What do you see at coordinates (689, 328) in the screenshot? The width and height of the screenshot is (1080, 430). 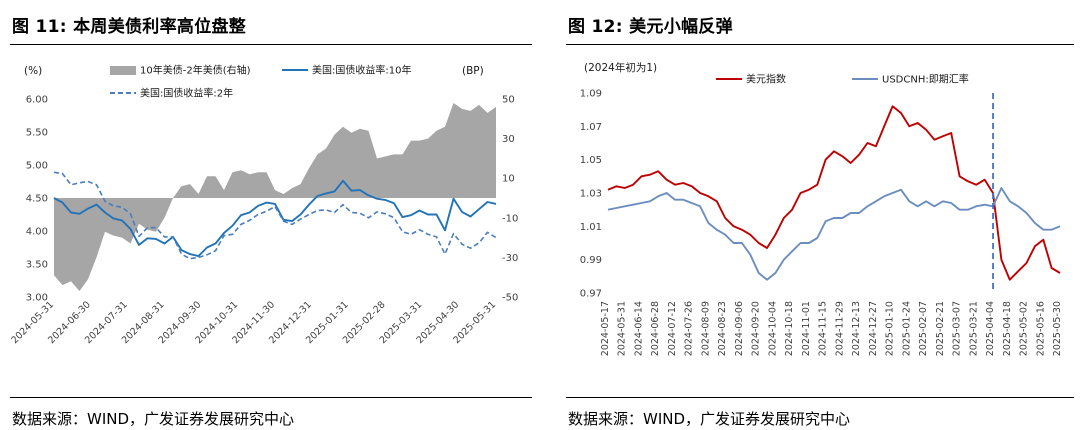 I see `svg-text: 2024-07-26` at bounding box center [689, 328].